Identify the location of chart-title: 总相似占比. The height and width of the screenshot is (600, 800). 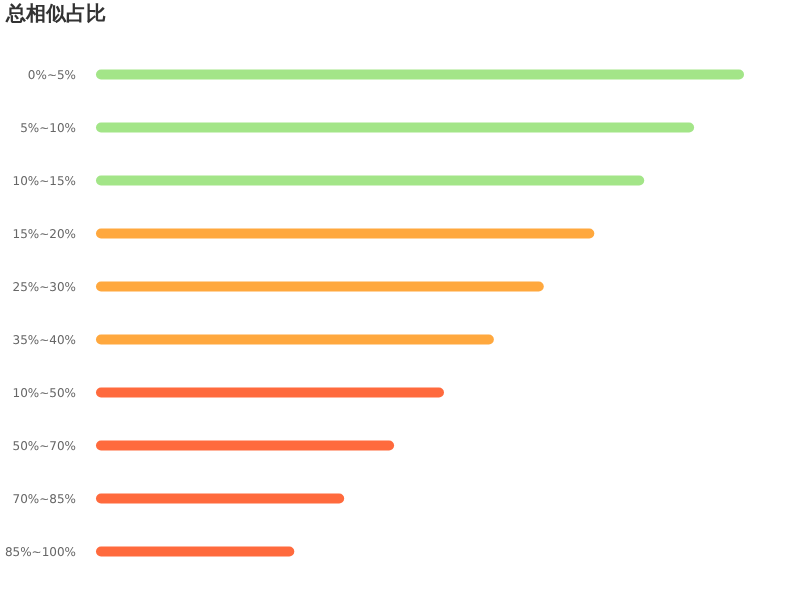
(55, 14).